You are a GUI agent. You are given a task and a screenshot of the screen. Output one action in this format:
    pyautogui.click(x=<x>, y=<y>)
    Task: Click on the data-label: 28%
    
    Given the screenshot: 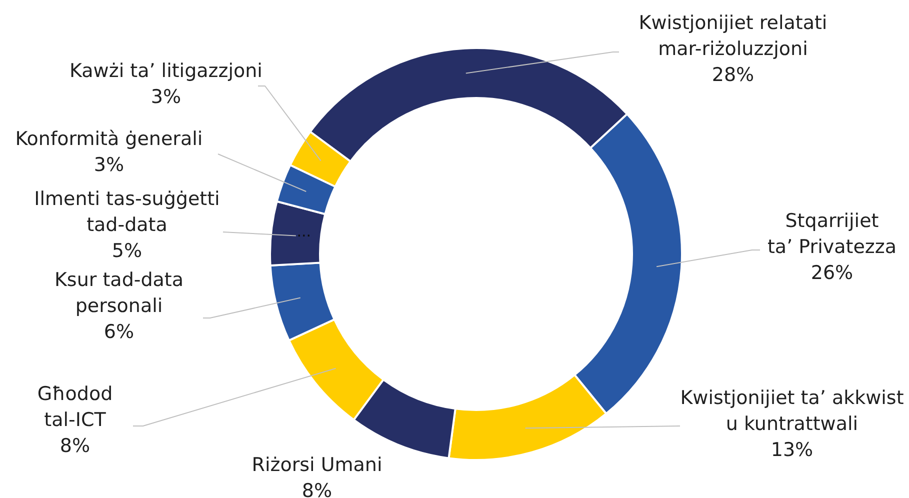 What is the action you would take?
    pyautogui.click(x=733, y=75)
    